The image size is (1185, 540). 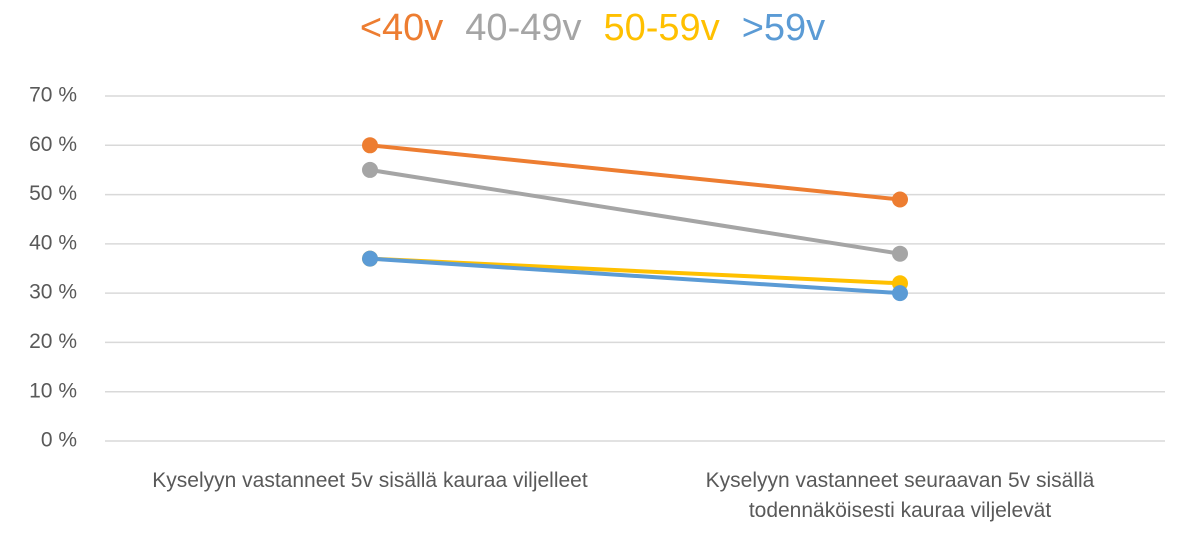 What do you see at coordinates (53, 95) in the screenshot?
I see `y-tick-label: 70 %` at bounding box center [53, 95].